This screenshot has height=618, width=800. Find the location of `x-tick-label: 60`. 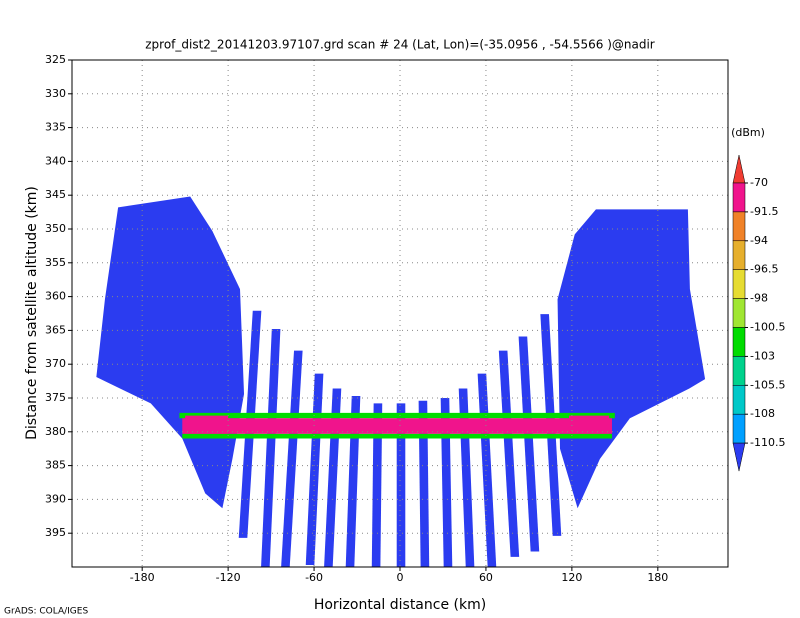

x-tick-label: 60 is located at coordinates (486, 577).